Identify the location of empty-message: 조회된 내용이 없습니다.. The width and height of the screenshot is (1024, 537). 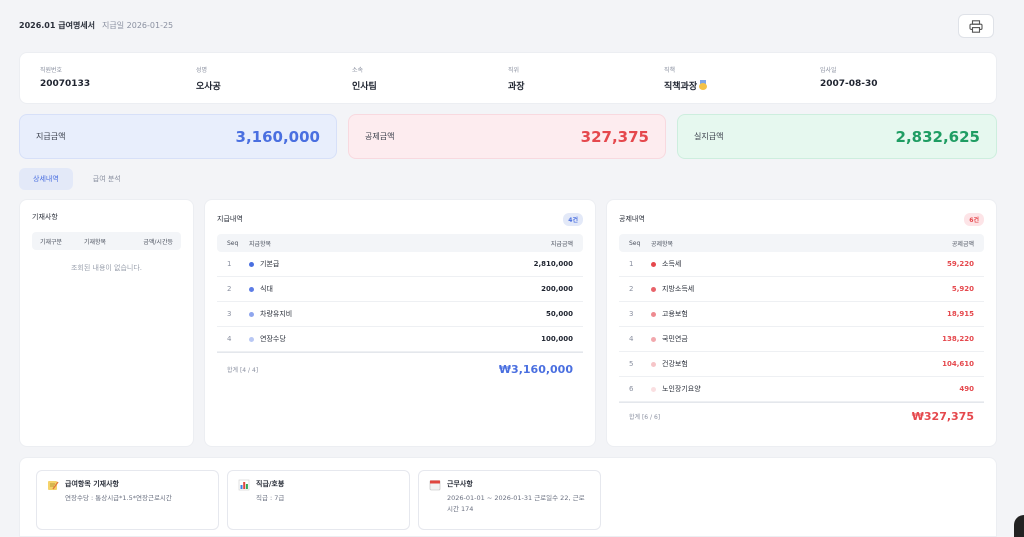
(106, 268).